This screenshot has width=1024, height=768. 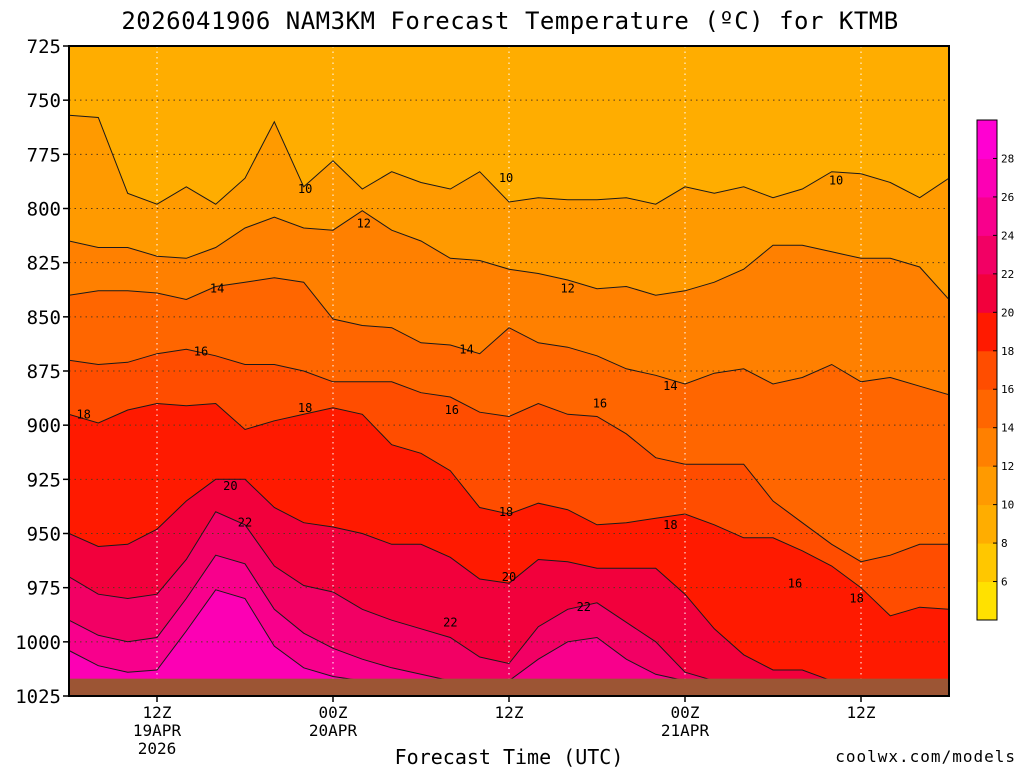 I want to click on colorbar-label: 26, so click(x=1007, y=197).